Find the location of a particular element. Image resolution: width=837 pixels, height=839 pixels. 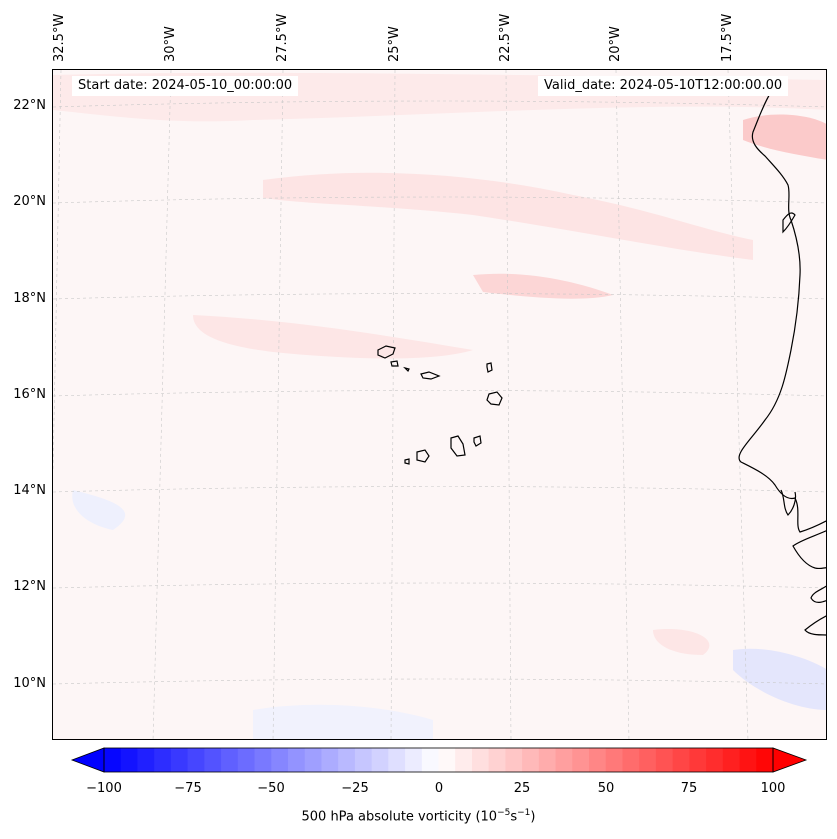

lon-label-30w: 30°W is located at coordinates (170, 44).